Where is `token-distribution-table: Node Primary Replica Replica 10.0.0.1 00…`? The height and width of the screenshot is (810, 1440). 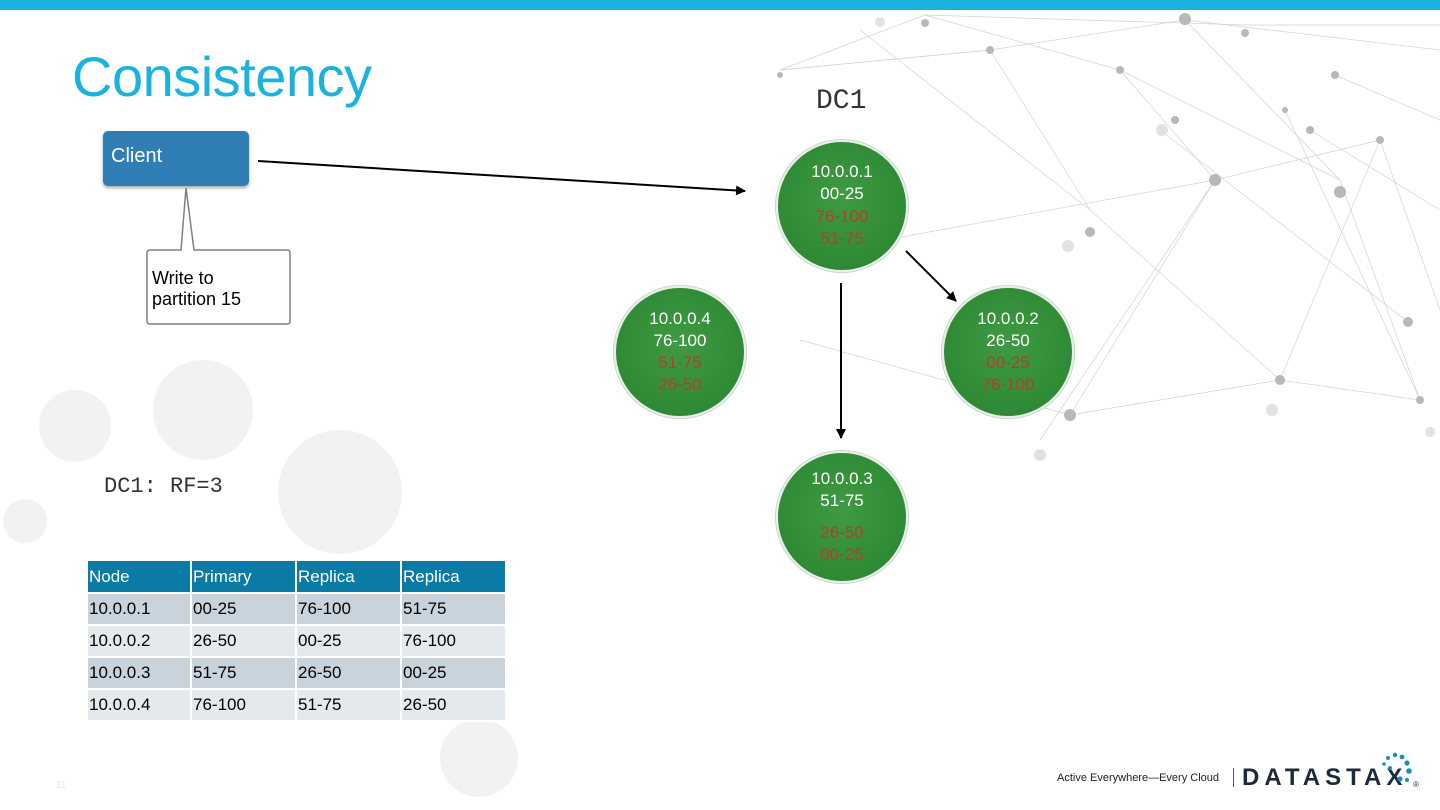
token-distribution-table: Node Primary Replica Replica 10.0.0.1 00… is located at coordinates (297, 641).